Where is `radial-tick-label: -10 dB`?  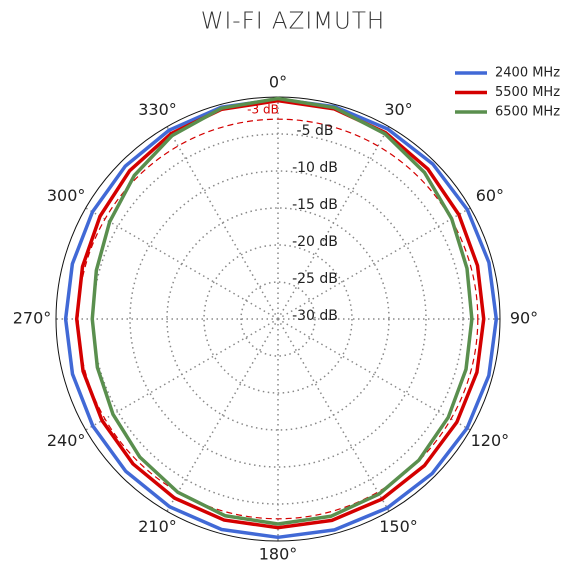
radial-tick-label: -10 dB is located at coordinates (315, 168).